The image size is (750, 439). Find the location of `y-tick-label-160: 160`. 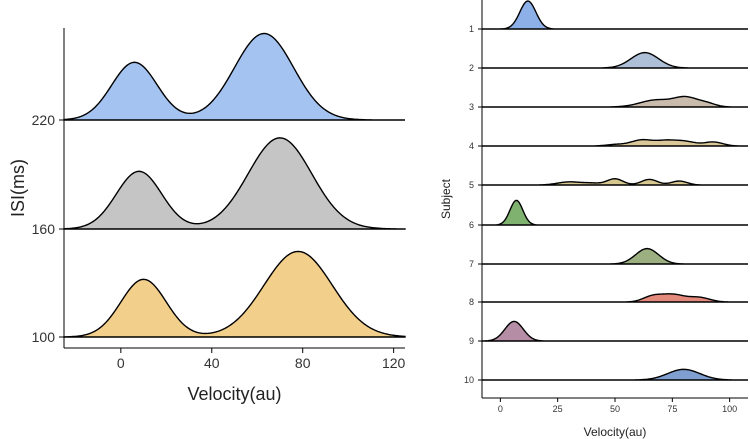

y-tick-label-160: 160 is located at coordinates (44, 229).